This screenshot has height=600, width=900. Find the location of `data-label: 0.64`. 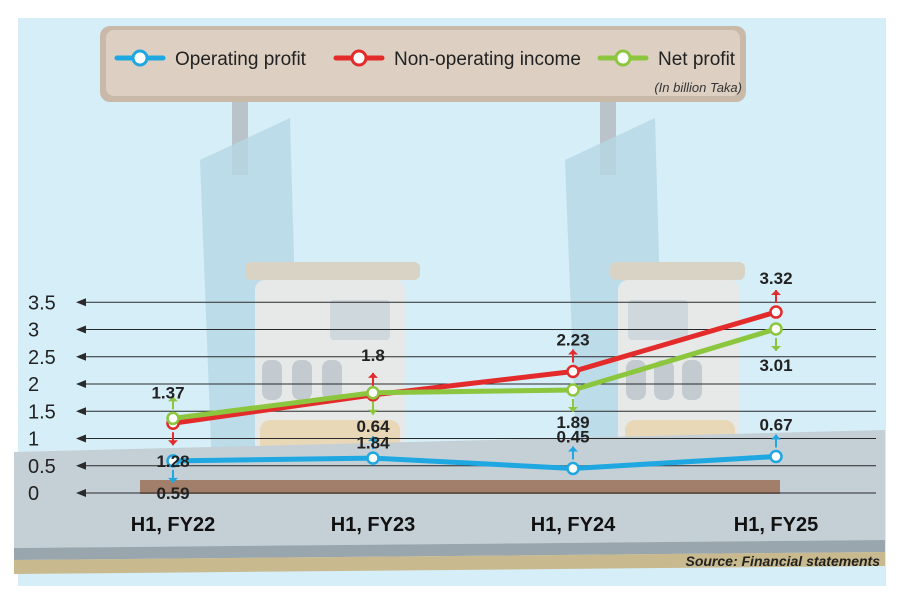

data-label: 0.64 is located at coordinates (373, 426).